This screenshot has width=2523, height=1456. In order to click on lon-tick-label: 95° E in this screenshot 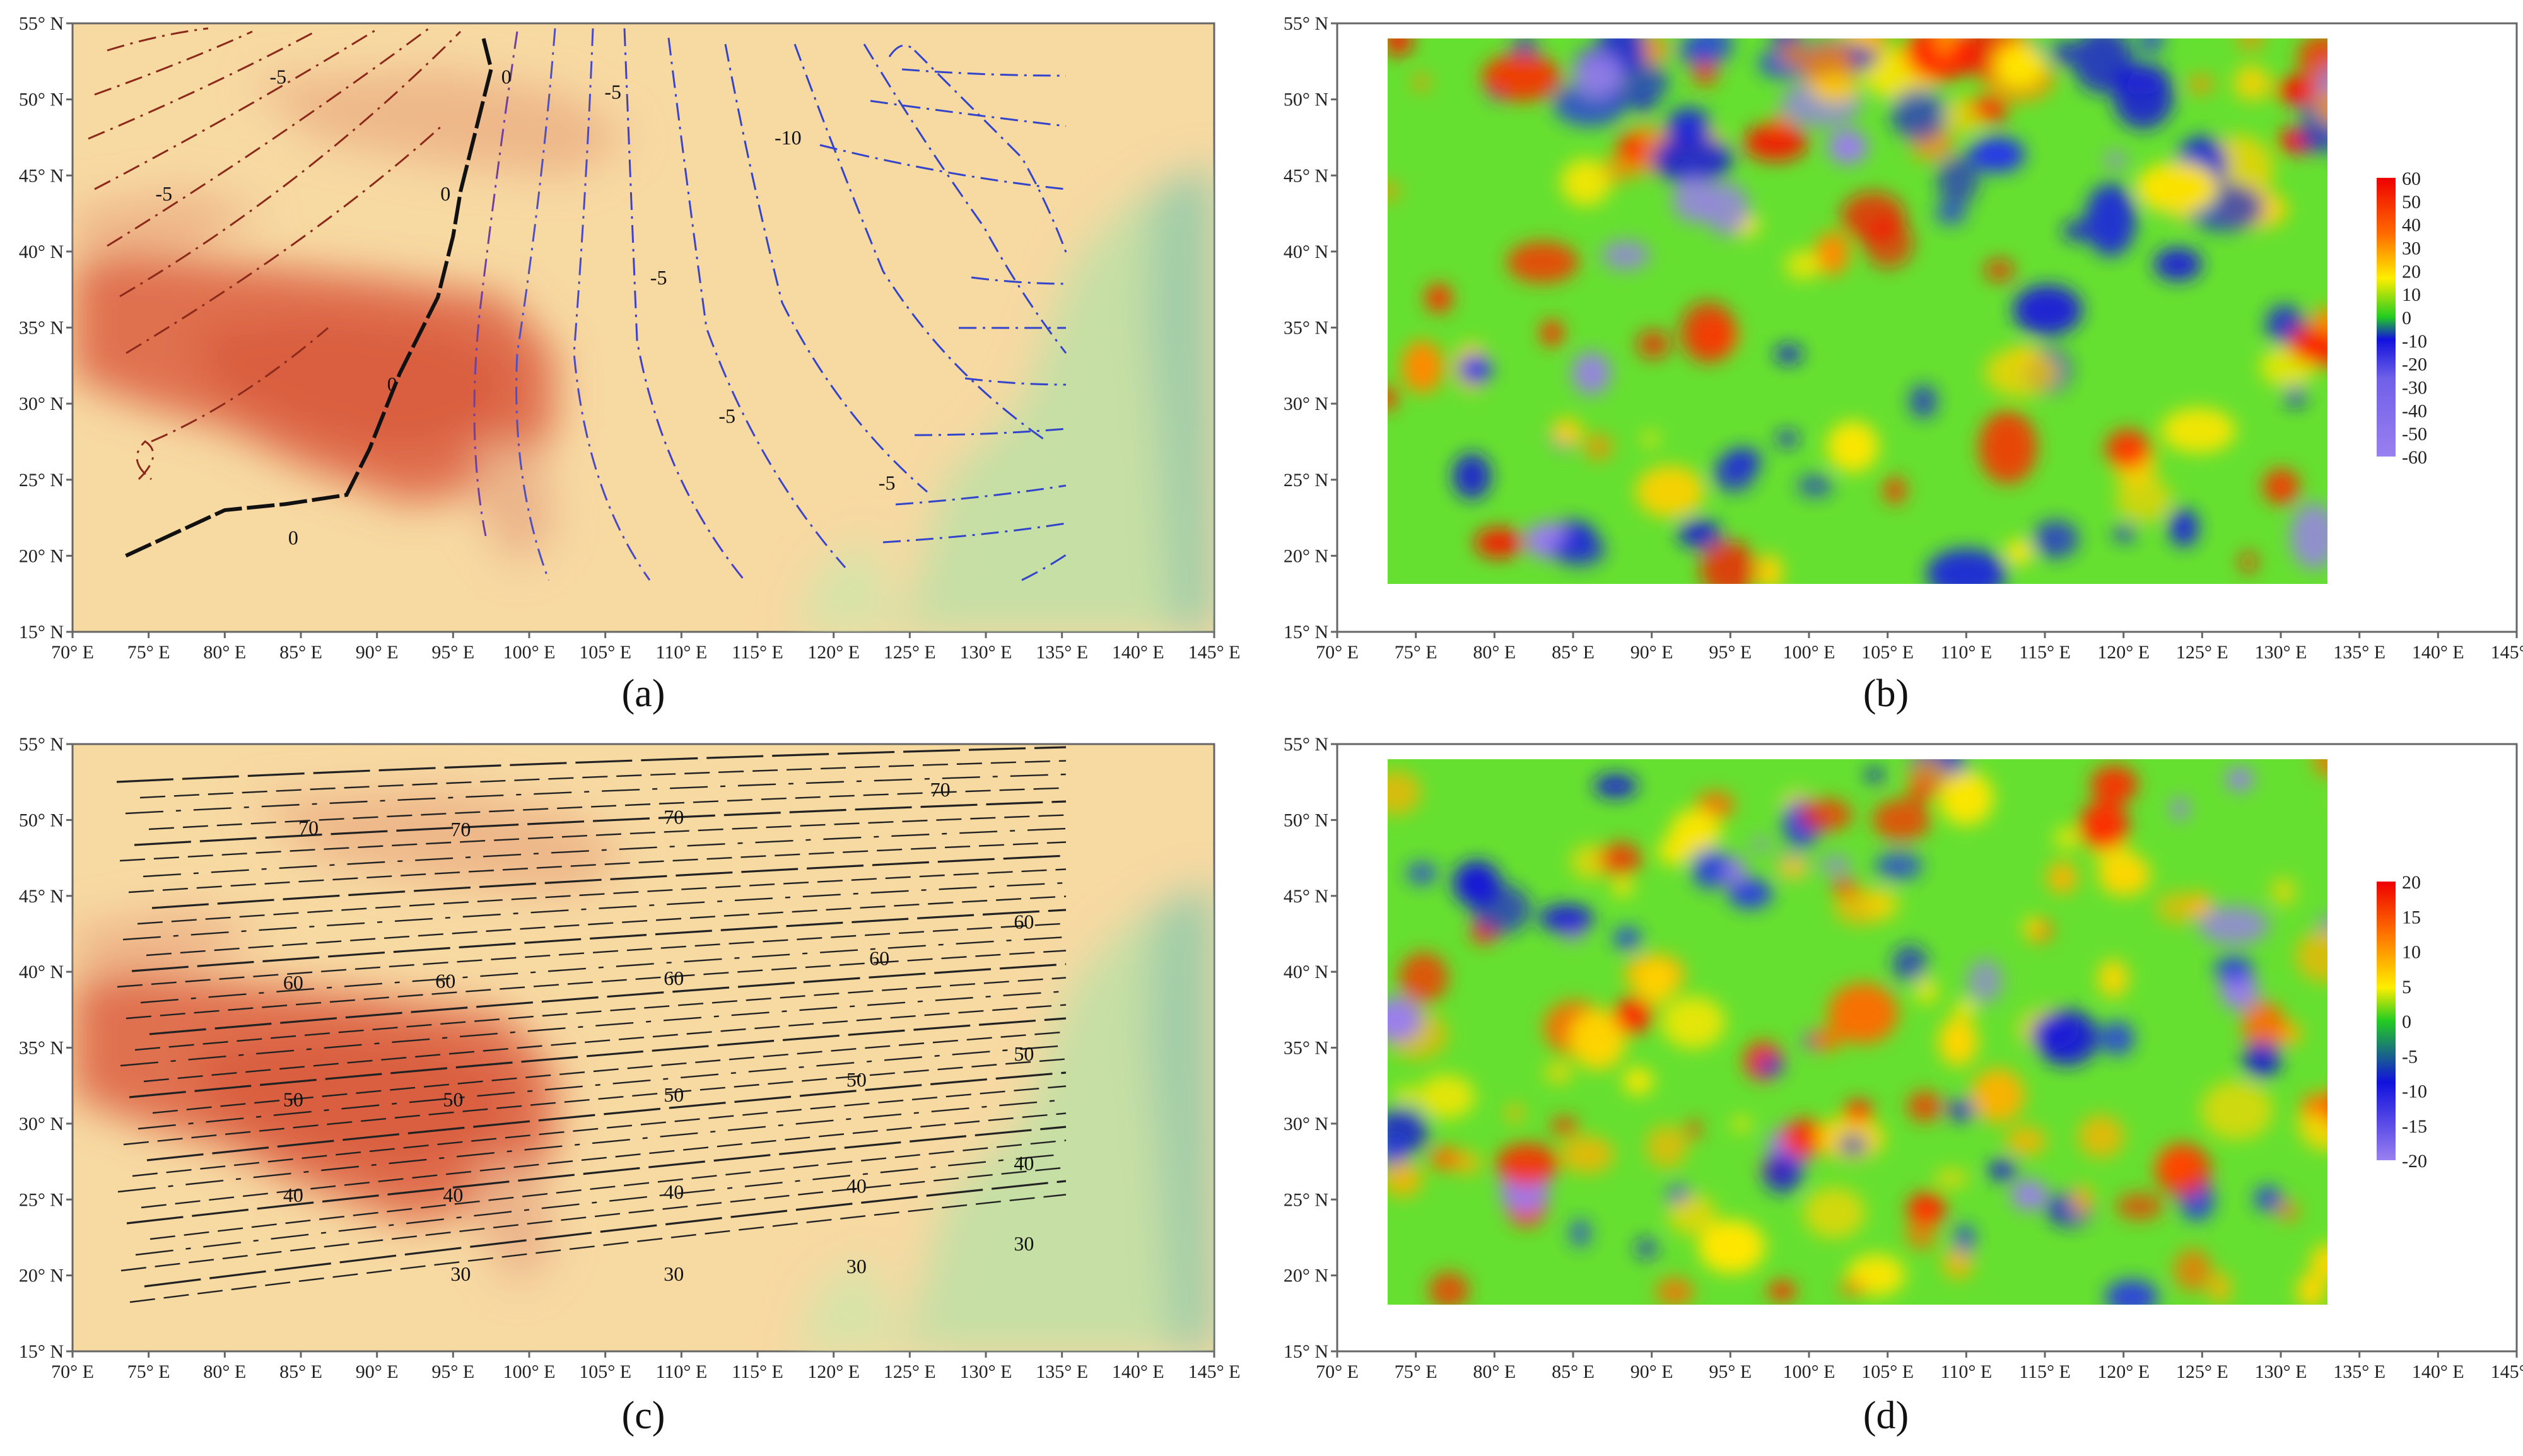, I will do `click(1731, 652)`.